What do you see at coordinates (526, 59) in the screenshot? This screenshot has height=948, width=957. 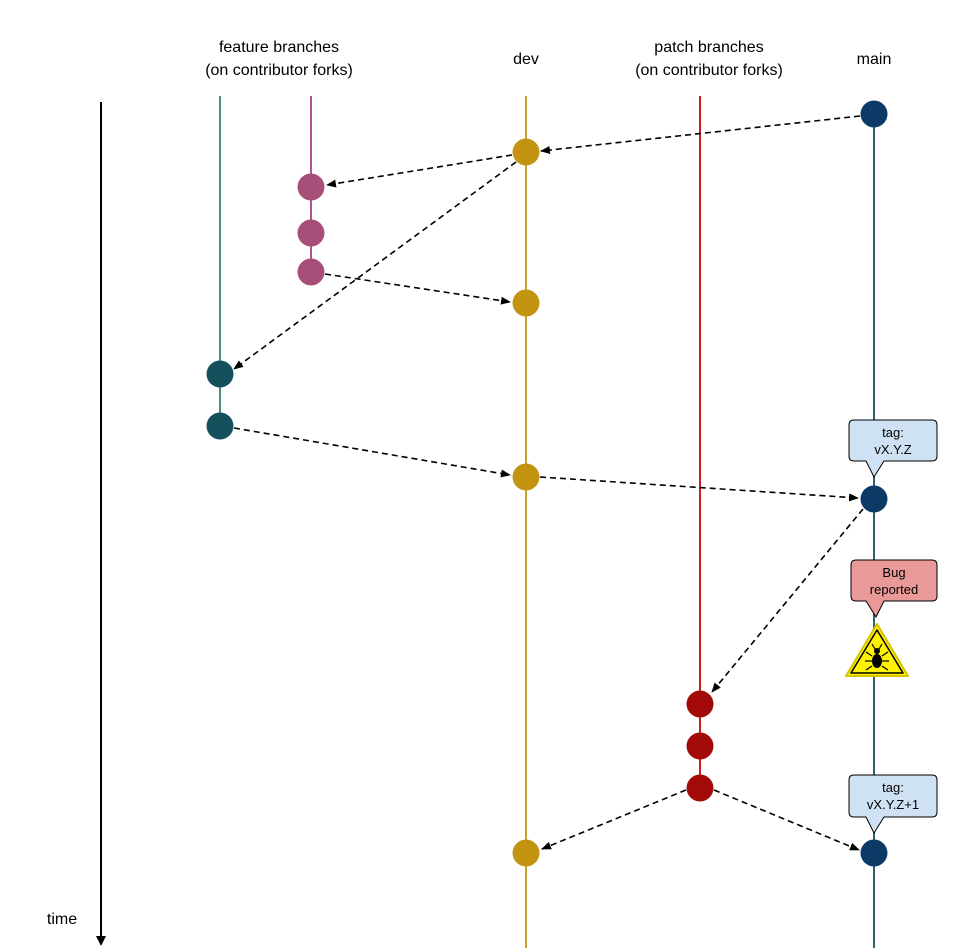 I see `dev-header: dev` at bounding box center [526, 59].